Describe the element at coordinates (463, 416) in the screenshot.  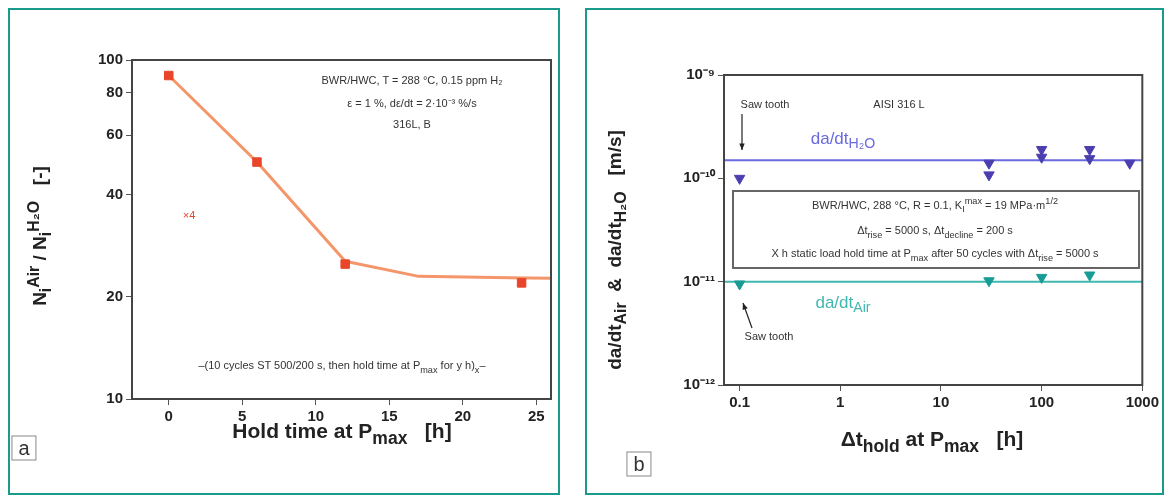
I see `x-tick-label: 20` at that location.